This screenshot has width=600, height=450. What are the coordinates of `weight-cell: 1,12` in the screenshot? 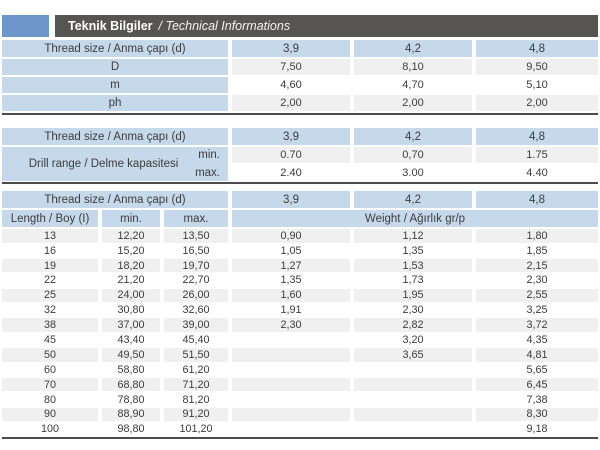 It's located at (413, 236).